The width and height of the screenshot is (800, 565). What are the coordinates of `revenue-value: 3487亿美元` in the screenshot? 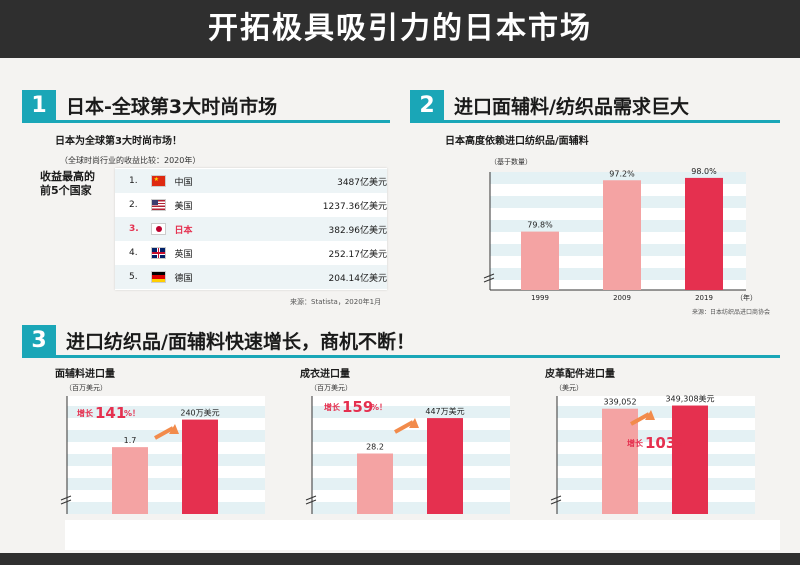 It's located at (362, 182).